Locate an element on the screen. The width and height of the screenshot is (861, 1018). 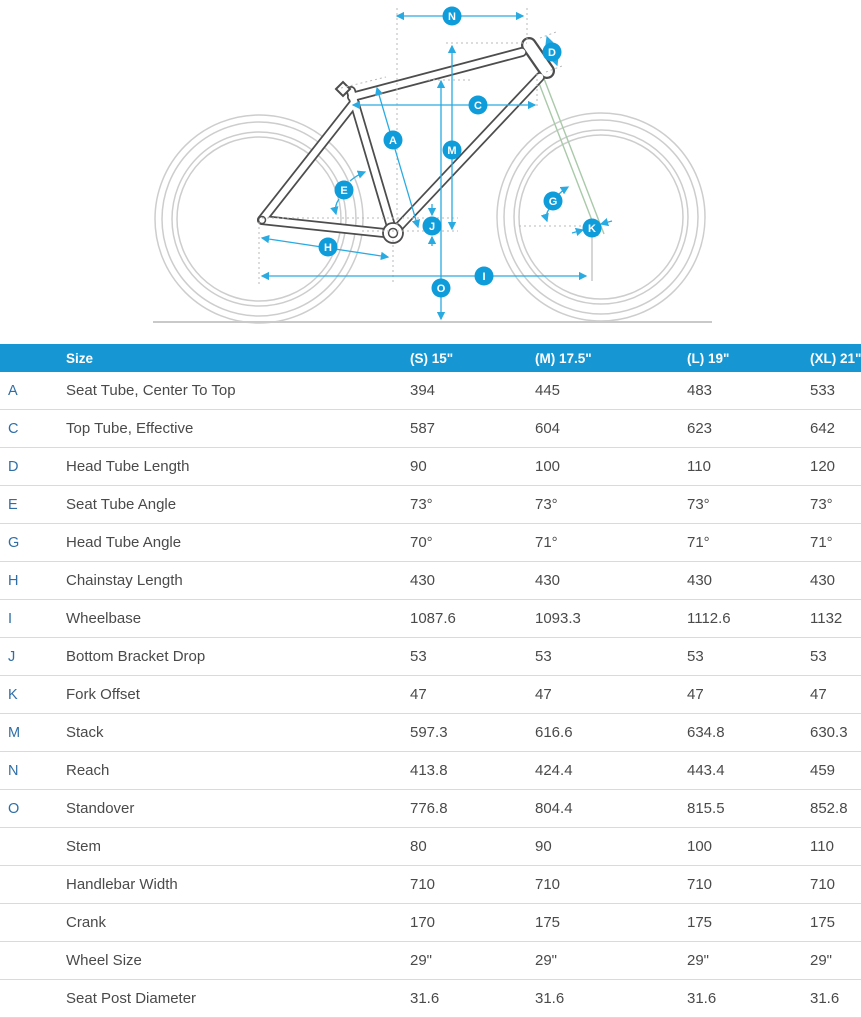
row-value: 630.3 is located at coordinates (829, 732).